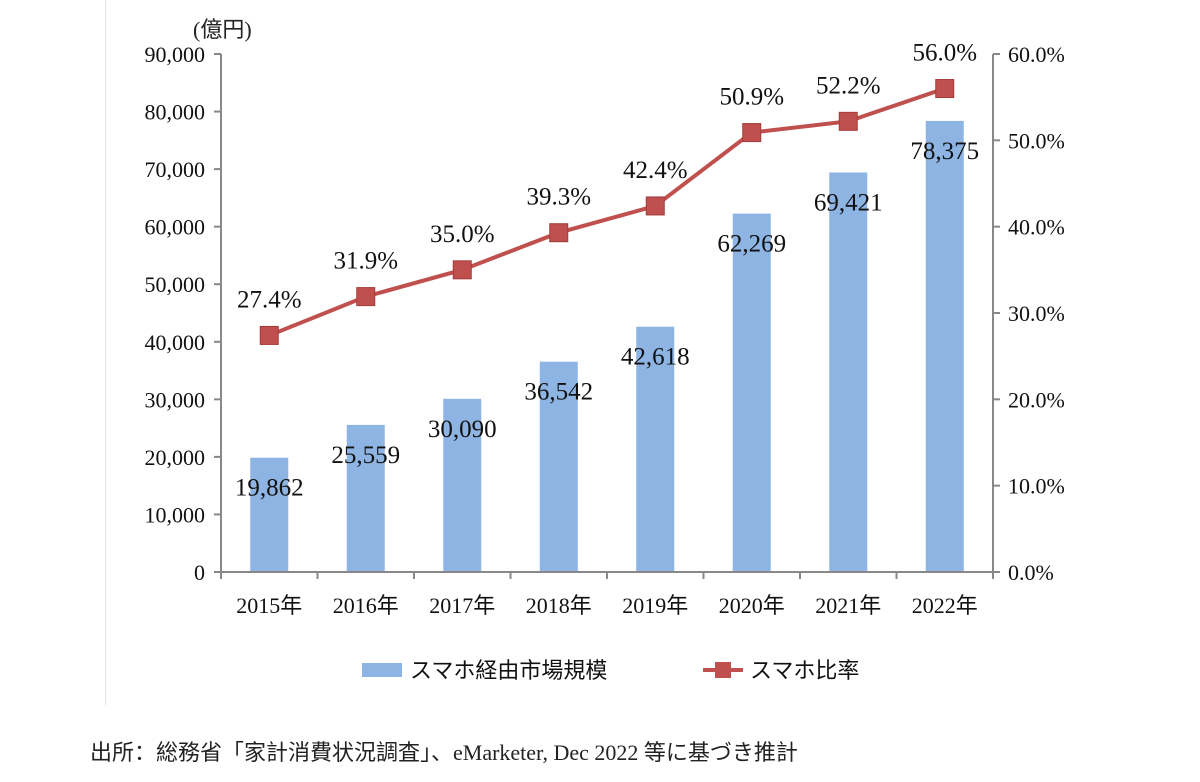 Image resolution: width=1200 pixels, height=782 pixels. I want to click on left-tick-label: 10,000, so click(175, 514).